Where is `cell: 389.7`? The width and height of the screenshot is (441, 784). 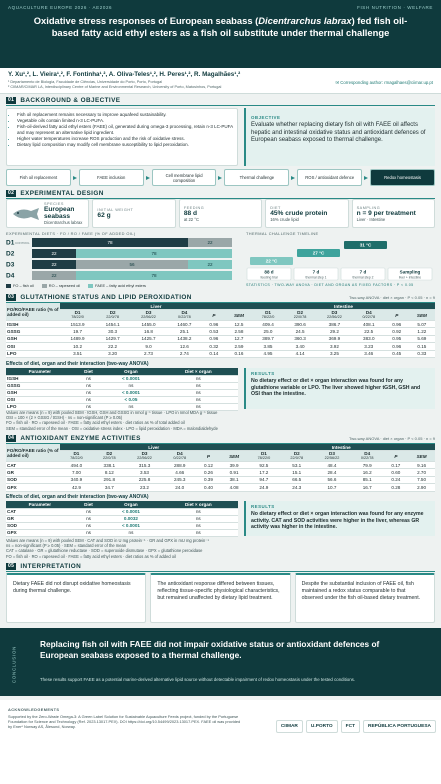
cell: 389.7 is located at coordinates (268, 339).